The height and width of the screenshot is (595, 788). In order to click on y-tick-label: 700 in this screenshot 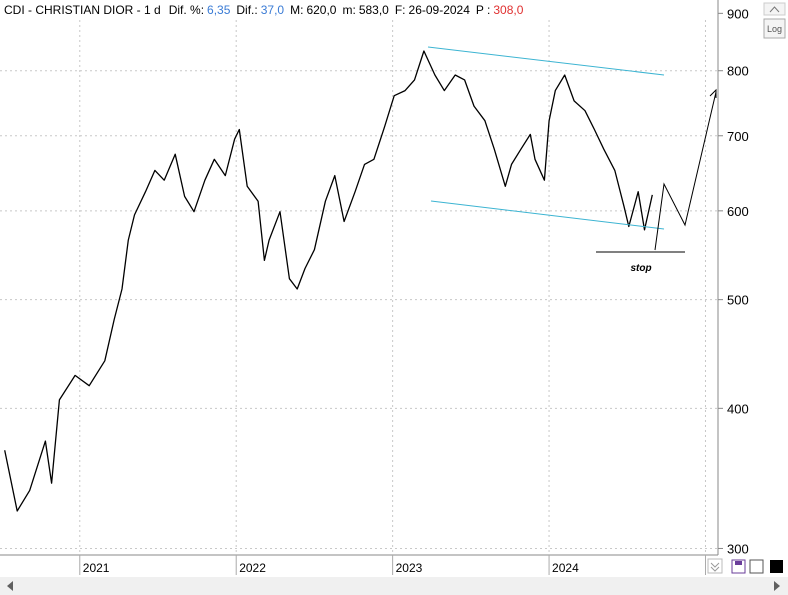, I will do `click(738, 136)`.